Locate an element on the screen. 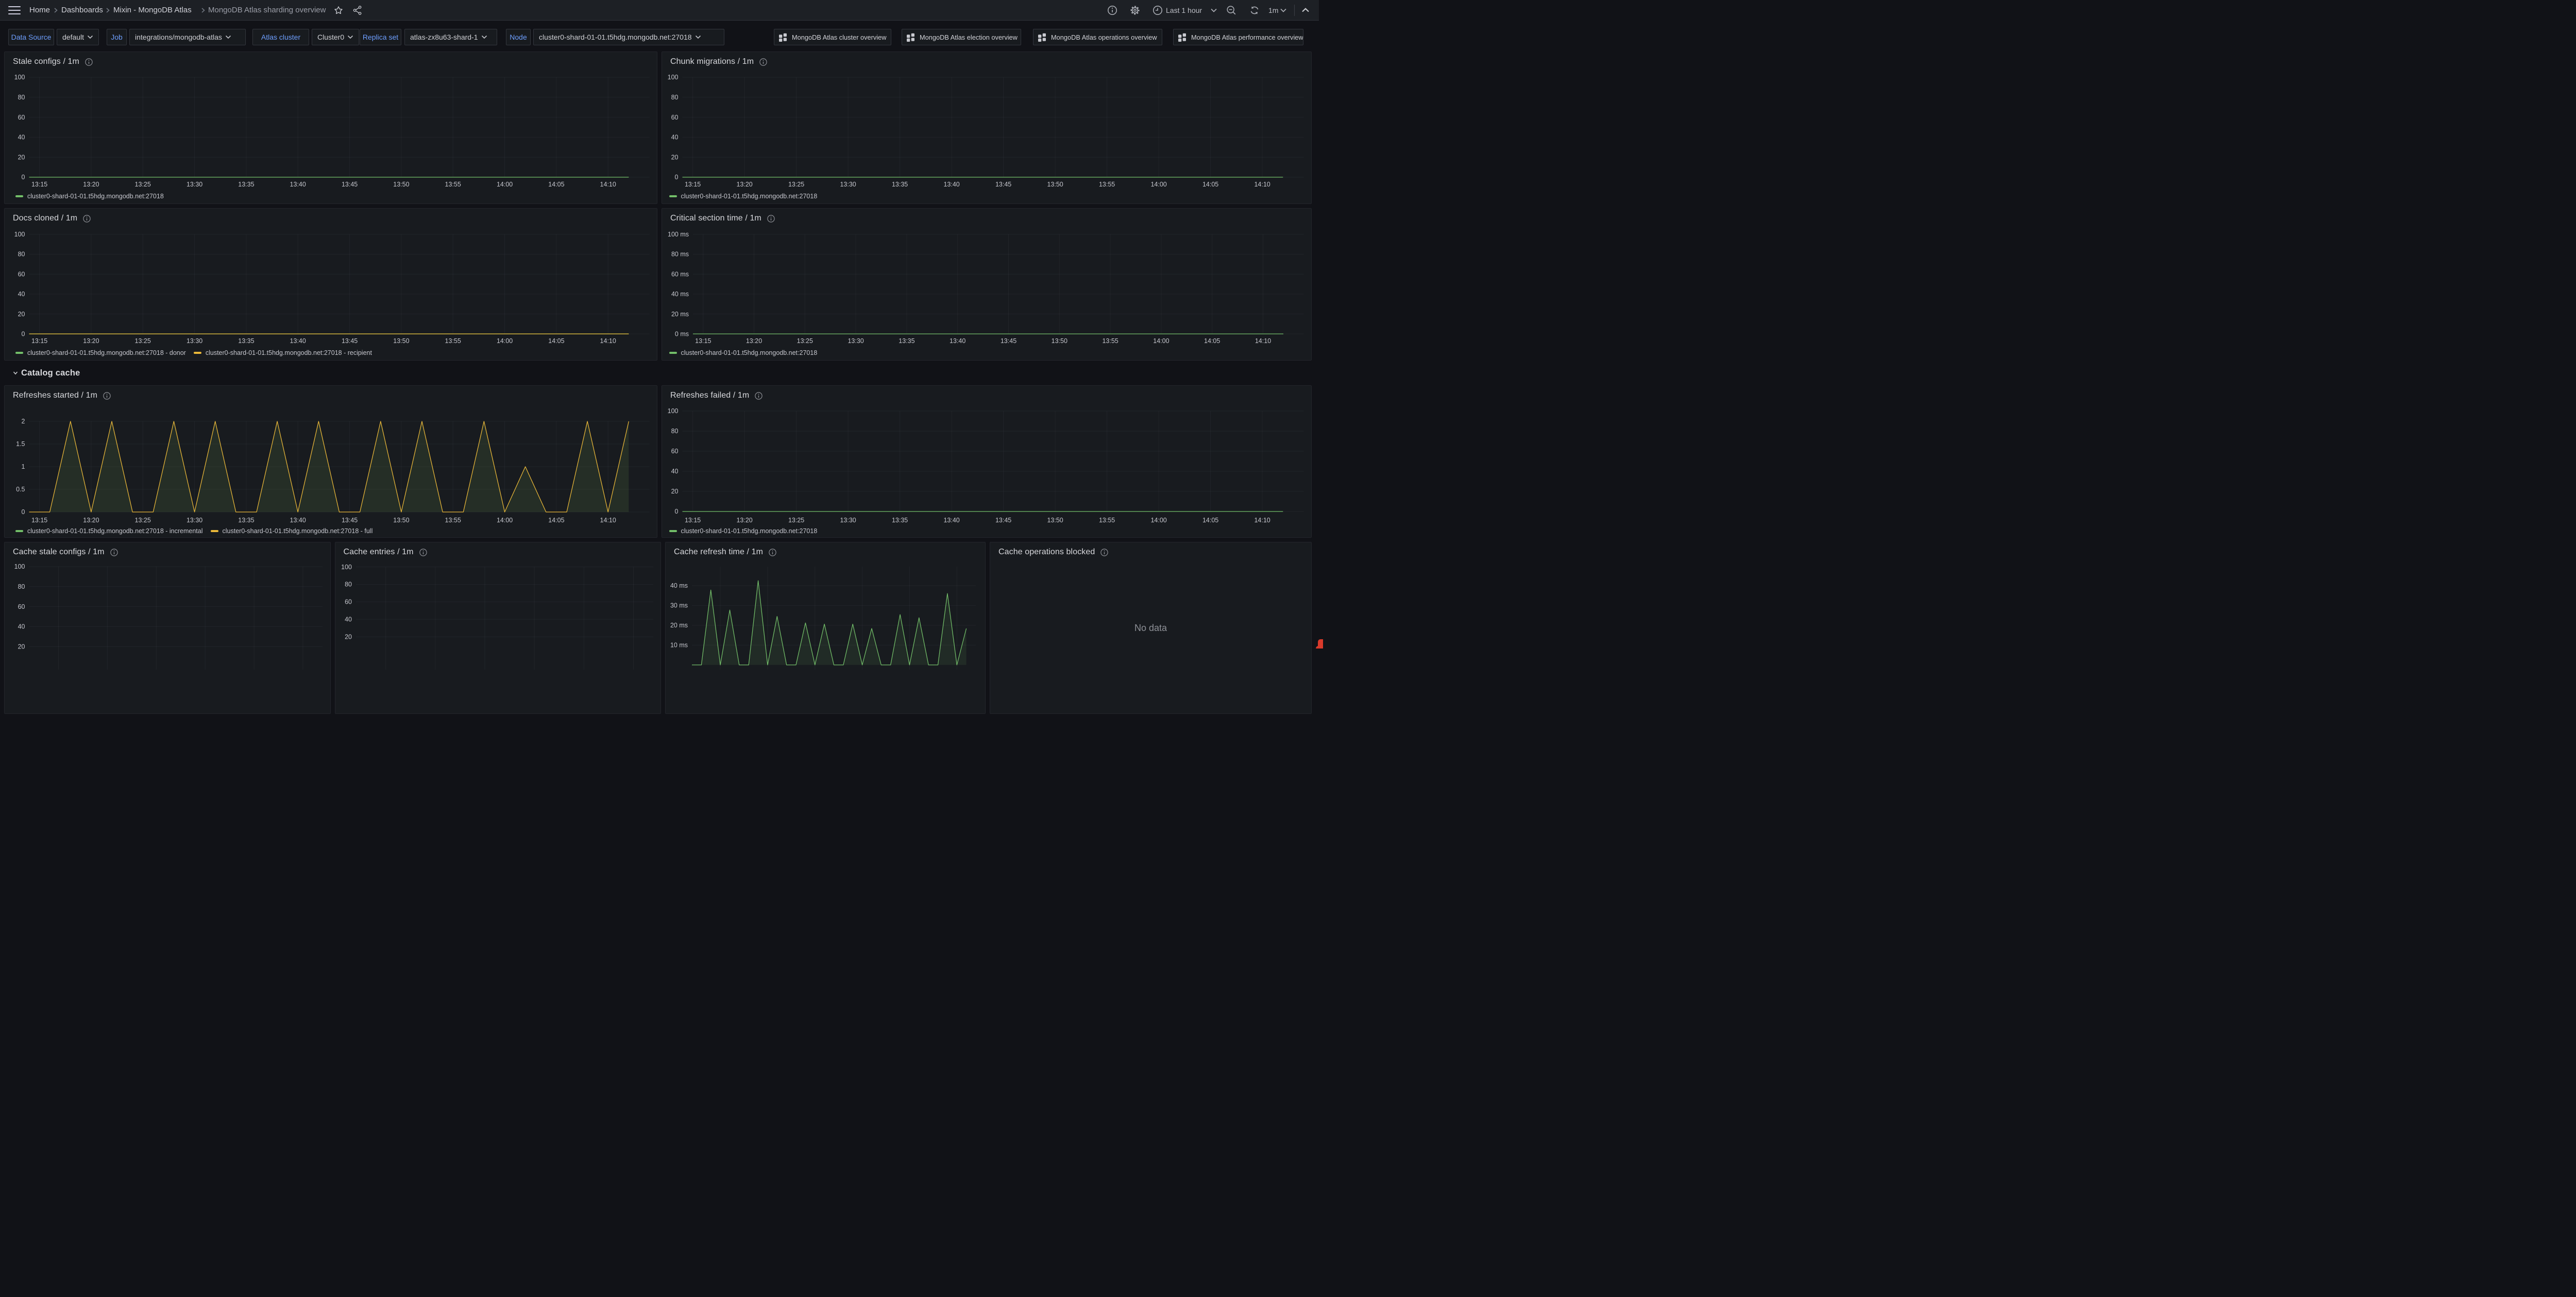 This screenshot has width=2576, height=1297. svg-text: 0.5 is located at coordinates (20, 489).